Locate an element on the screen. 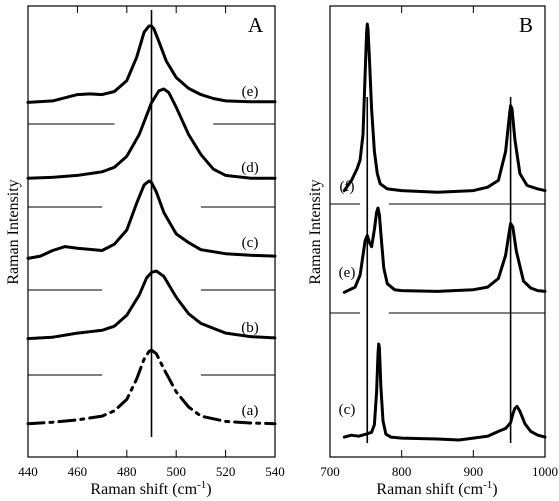 This screenshot has height=501, width=559. x-tick-label-500: 500 is located at coordinates (176, 471).